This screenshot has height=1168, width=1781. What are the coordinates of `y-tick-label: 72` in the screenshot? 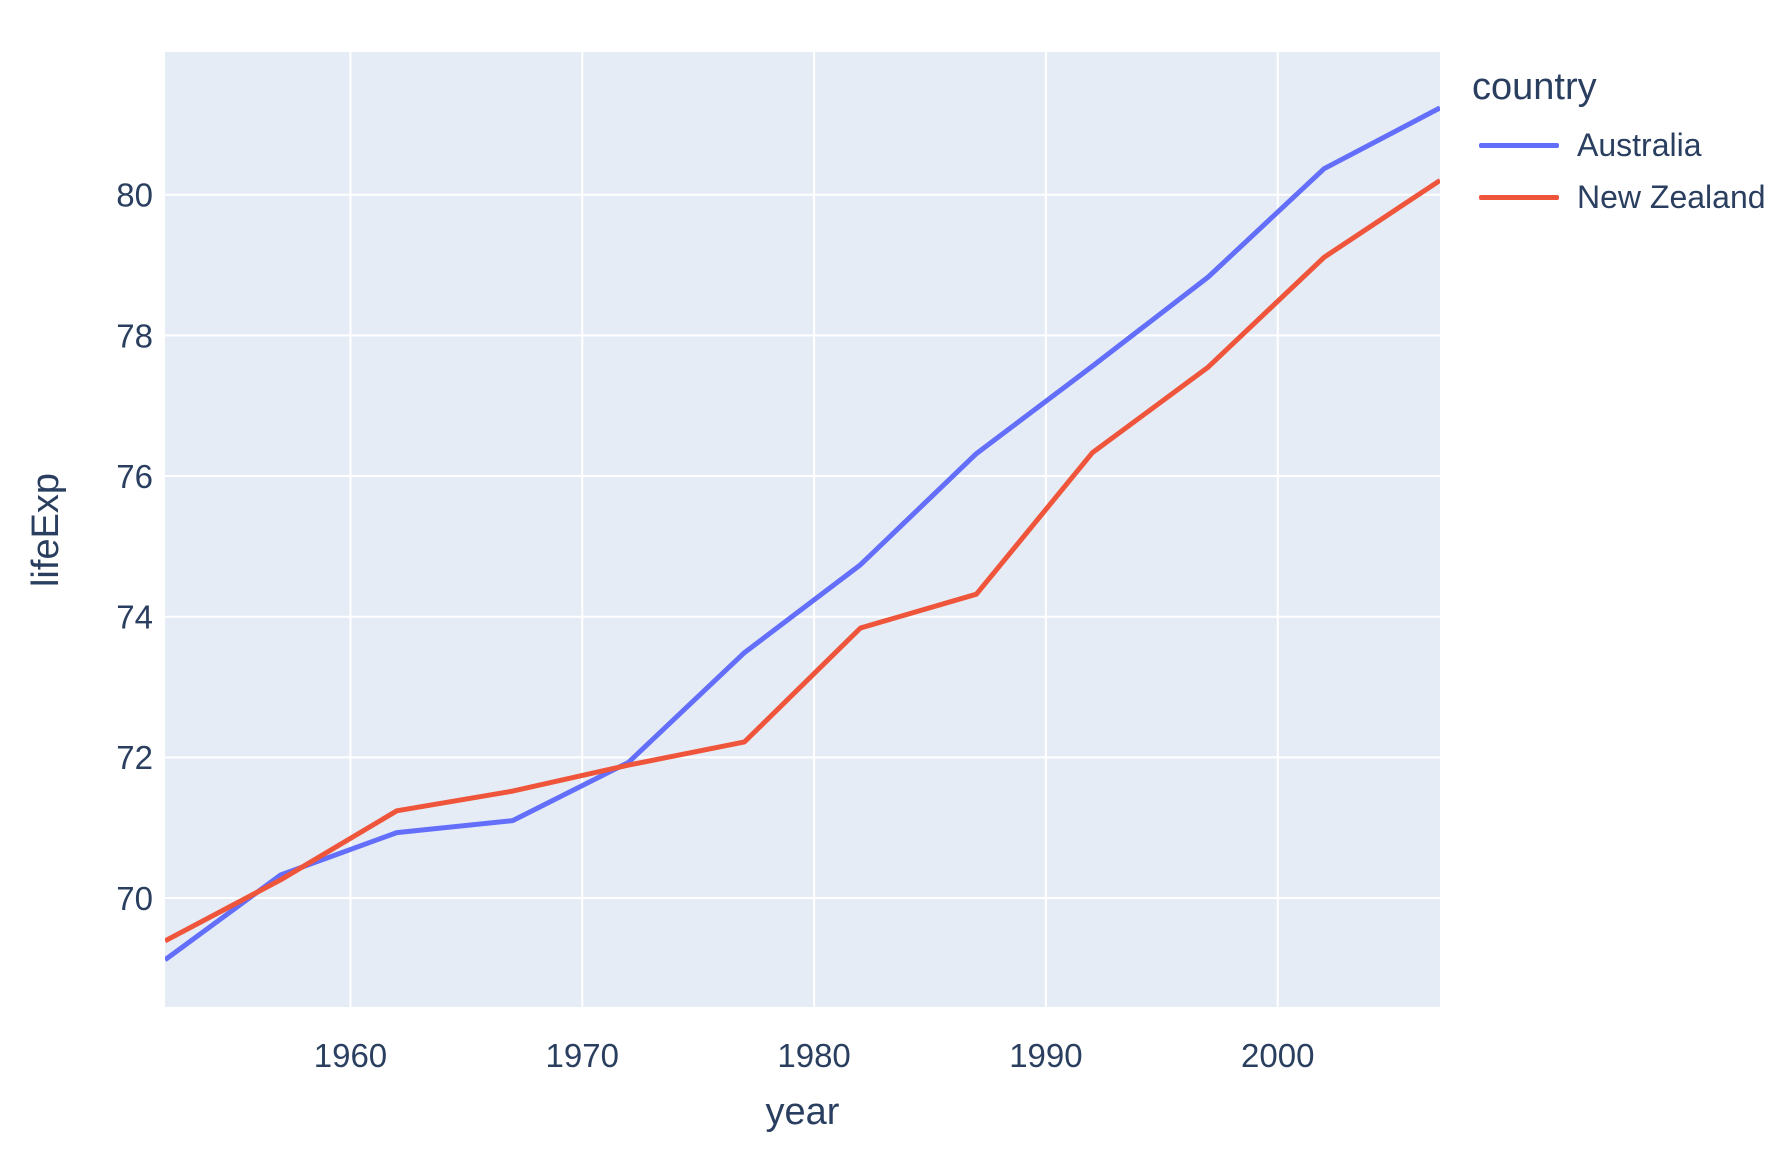 It's located at (134, 757).